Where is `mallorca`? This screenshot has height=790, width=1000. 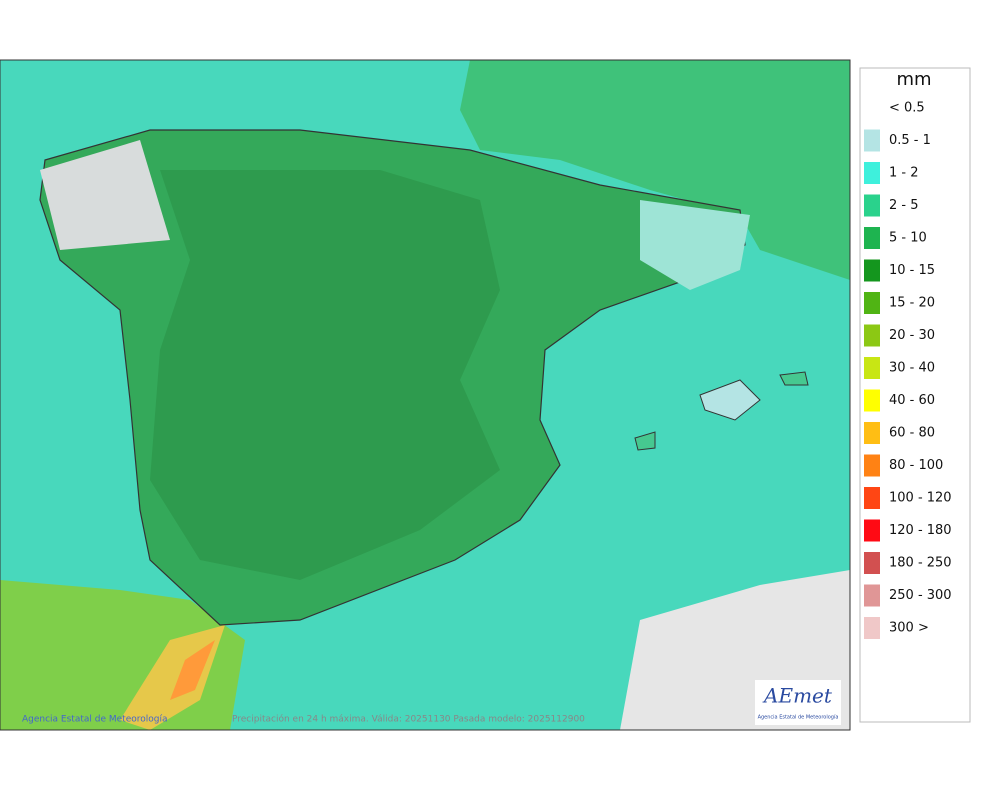
mallorca is located at coordinates (730, 400).